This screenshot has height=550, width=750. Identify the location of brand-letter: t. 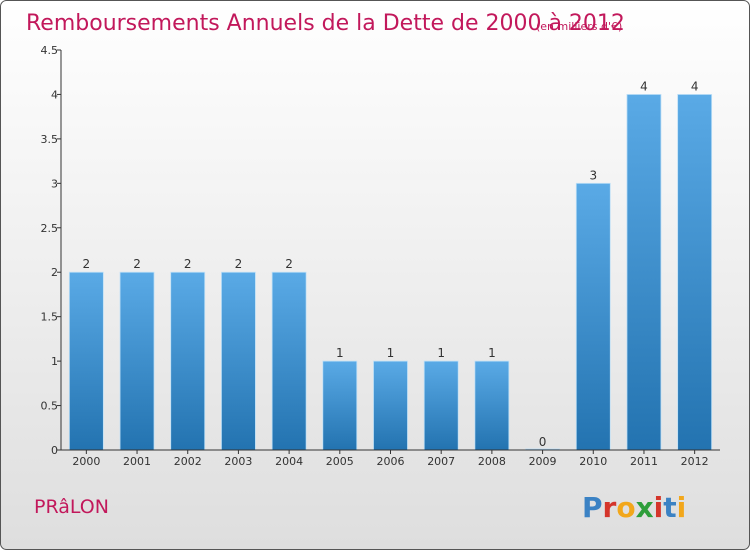
(669, 507).